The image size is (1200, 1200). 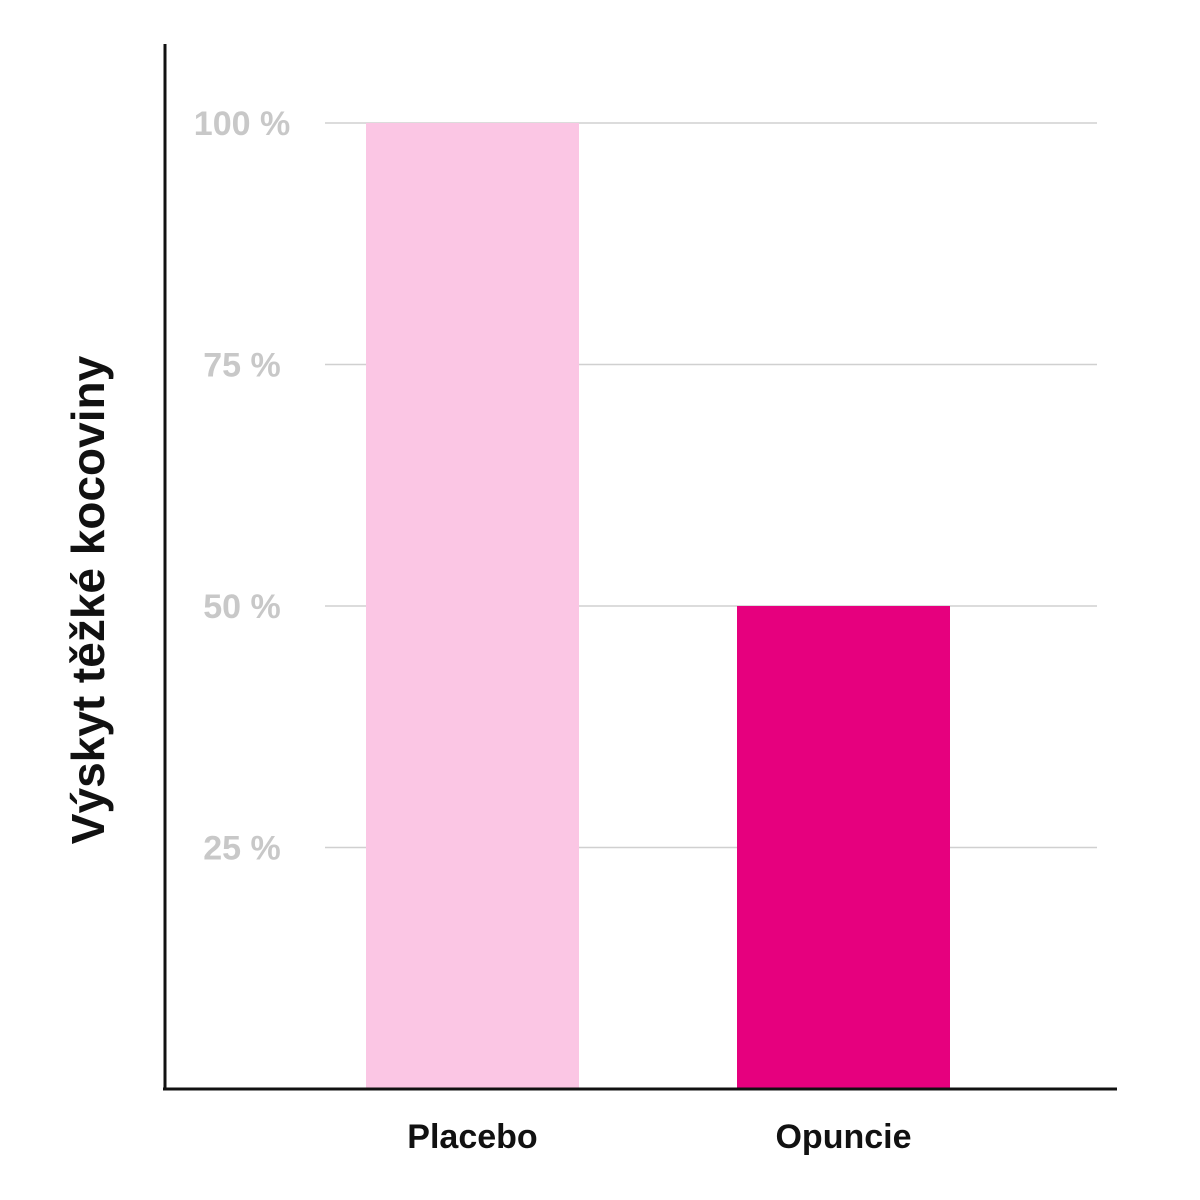 I want to click on x-category-label: Opuncie, so click(x=843, y=1137).